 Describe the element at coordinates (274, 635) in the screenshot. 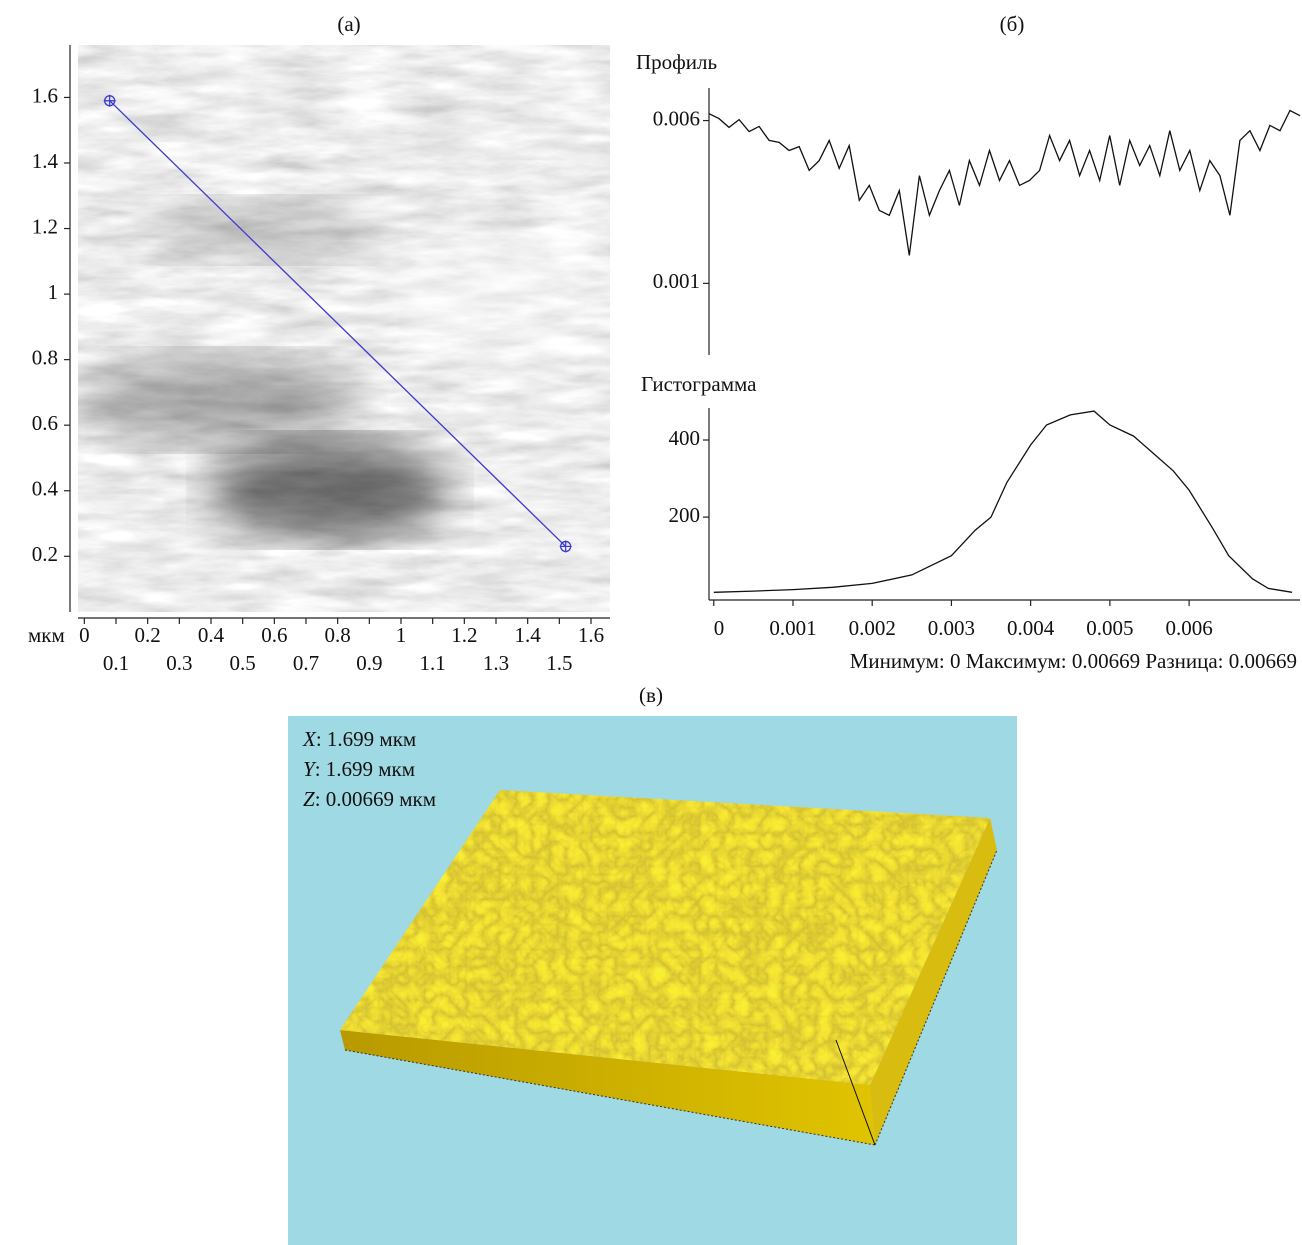

I see `x-tick-label: 0.6` at that location.